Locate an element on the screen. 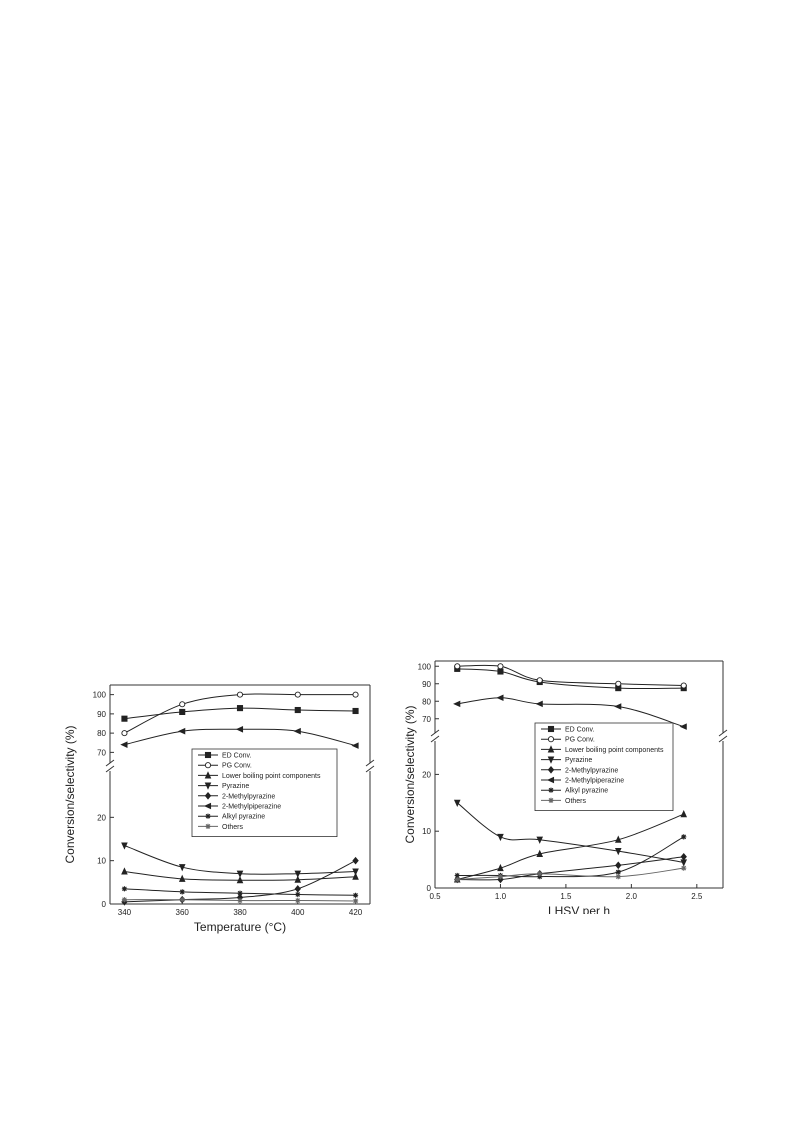 Image resolution: width=793 pixels, height=1123 pixels. chart-a-axis-break-right is located at coordinates (370, 766).